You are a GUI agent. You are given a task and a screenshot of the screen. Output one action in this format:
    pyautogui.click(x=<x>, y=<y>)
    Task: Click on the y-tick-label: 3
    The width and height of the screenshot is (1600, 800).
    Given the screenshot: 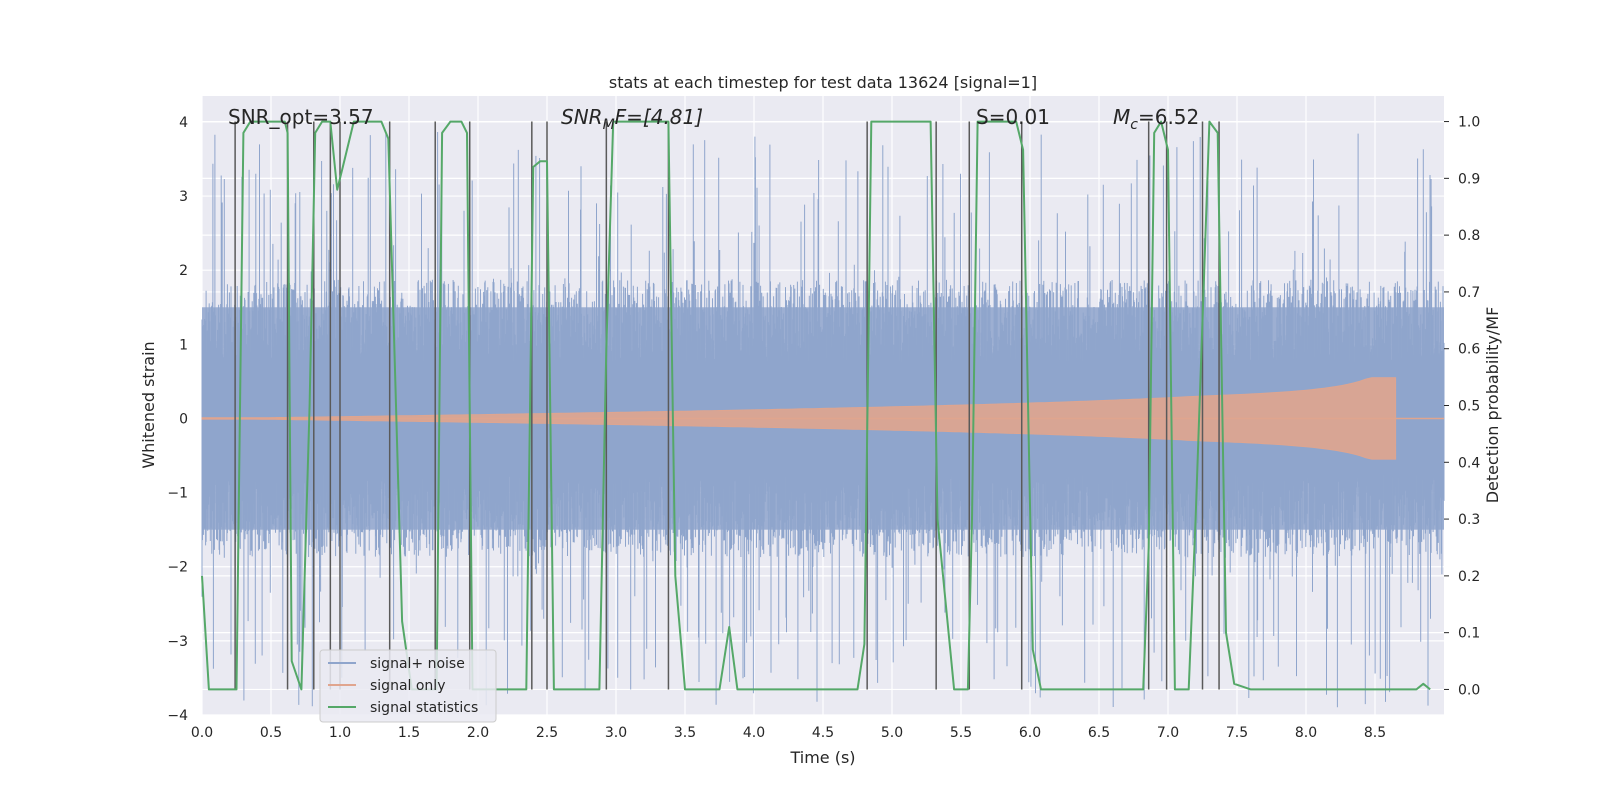 What is the action you would take?
    pyautogui.click(x=183, y=197)
    